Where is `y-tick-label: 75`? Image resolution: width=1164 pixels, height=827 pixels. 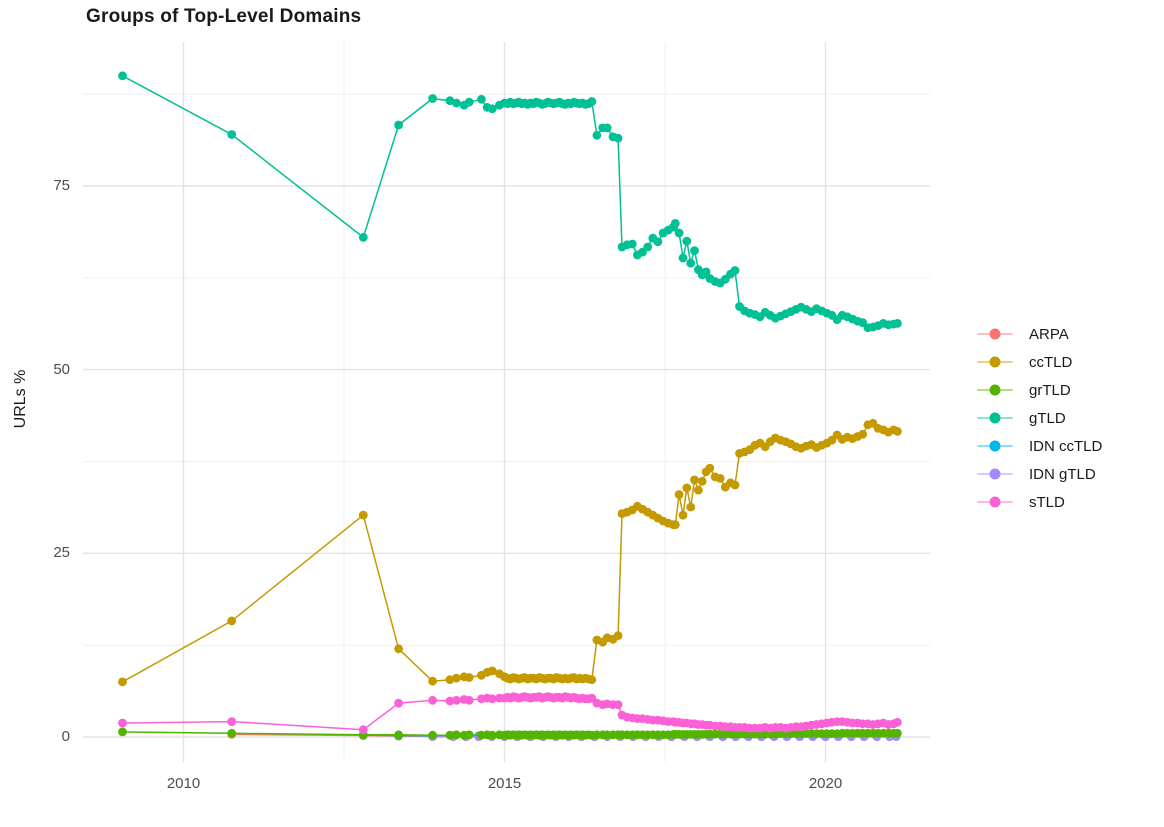
y-tick-label: 75 is located at coordinates (61, 185).